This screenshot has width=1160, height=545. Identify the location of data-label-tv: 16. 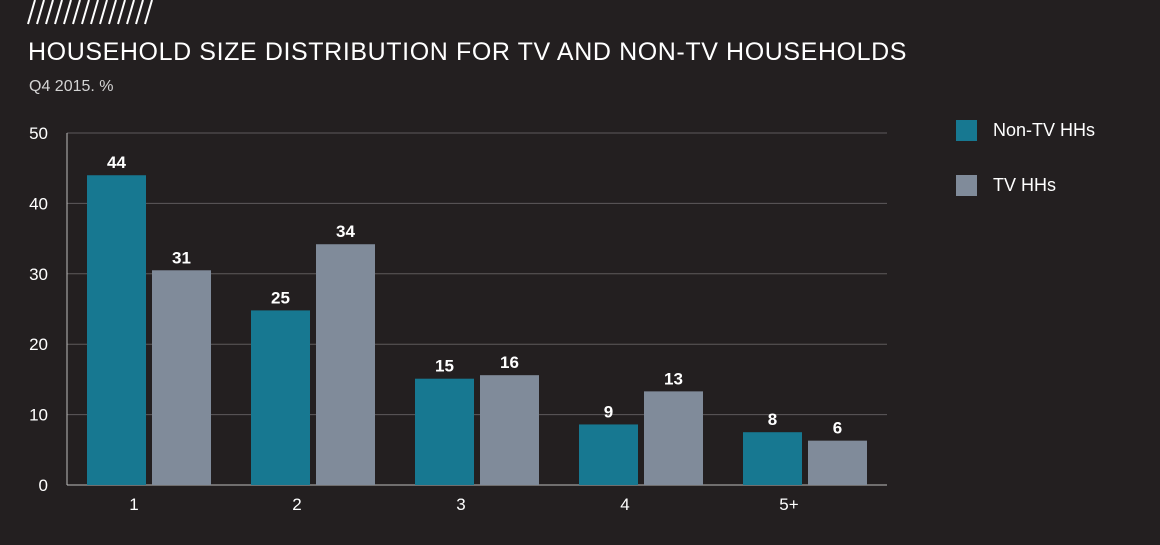
(509, 362).